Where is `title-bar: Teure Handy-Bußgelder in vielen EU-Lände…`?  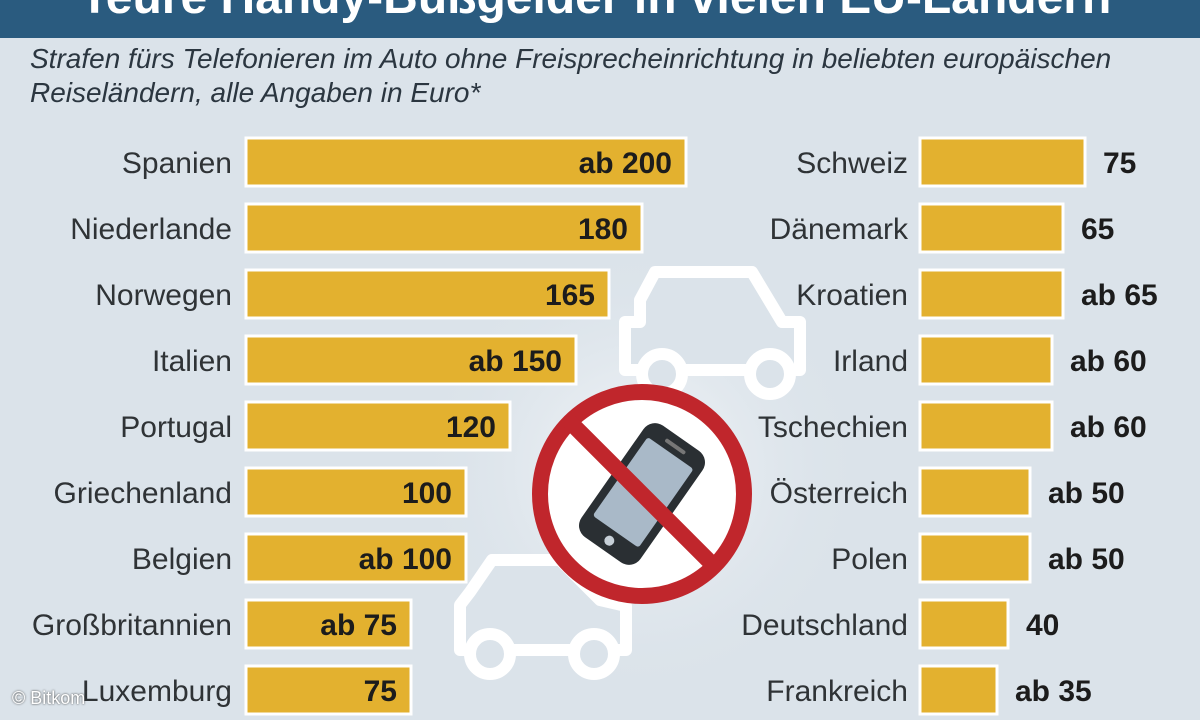 title-bar: Teure Handy-Bußgelder in vielen EU-Lände… is located at coordinates (600, 19).